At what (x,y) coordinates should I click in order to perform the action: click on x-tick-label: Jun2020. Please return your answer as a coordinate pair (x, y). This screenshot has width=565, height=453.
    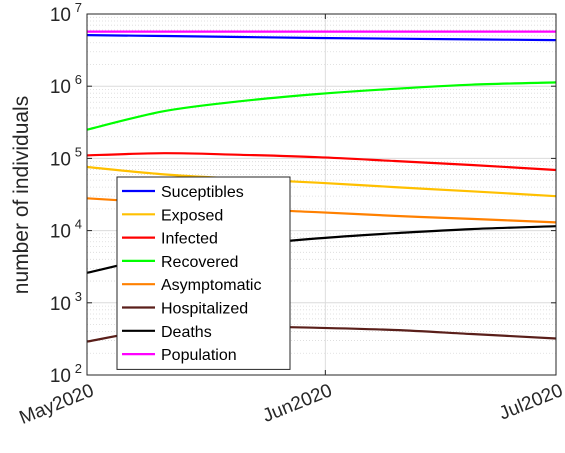
    Looking at the image, I should click on (297, 403).